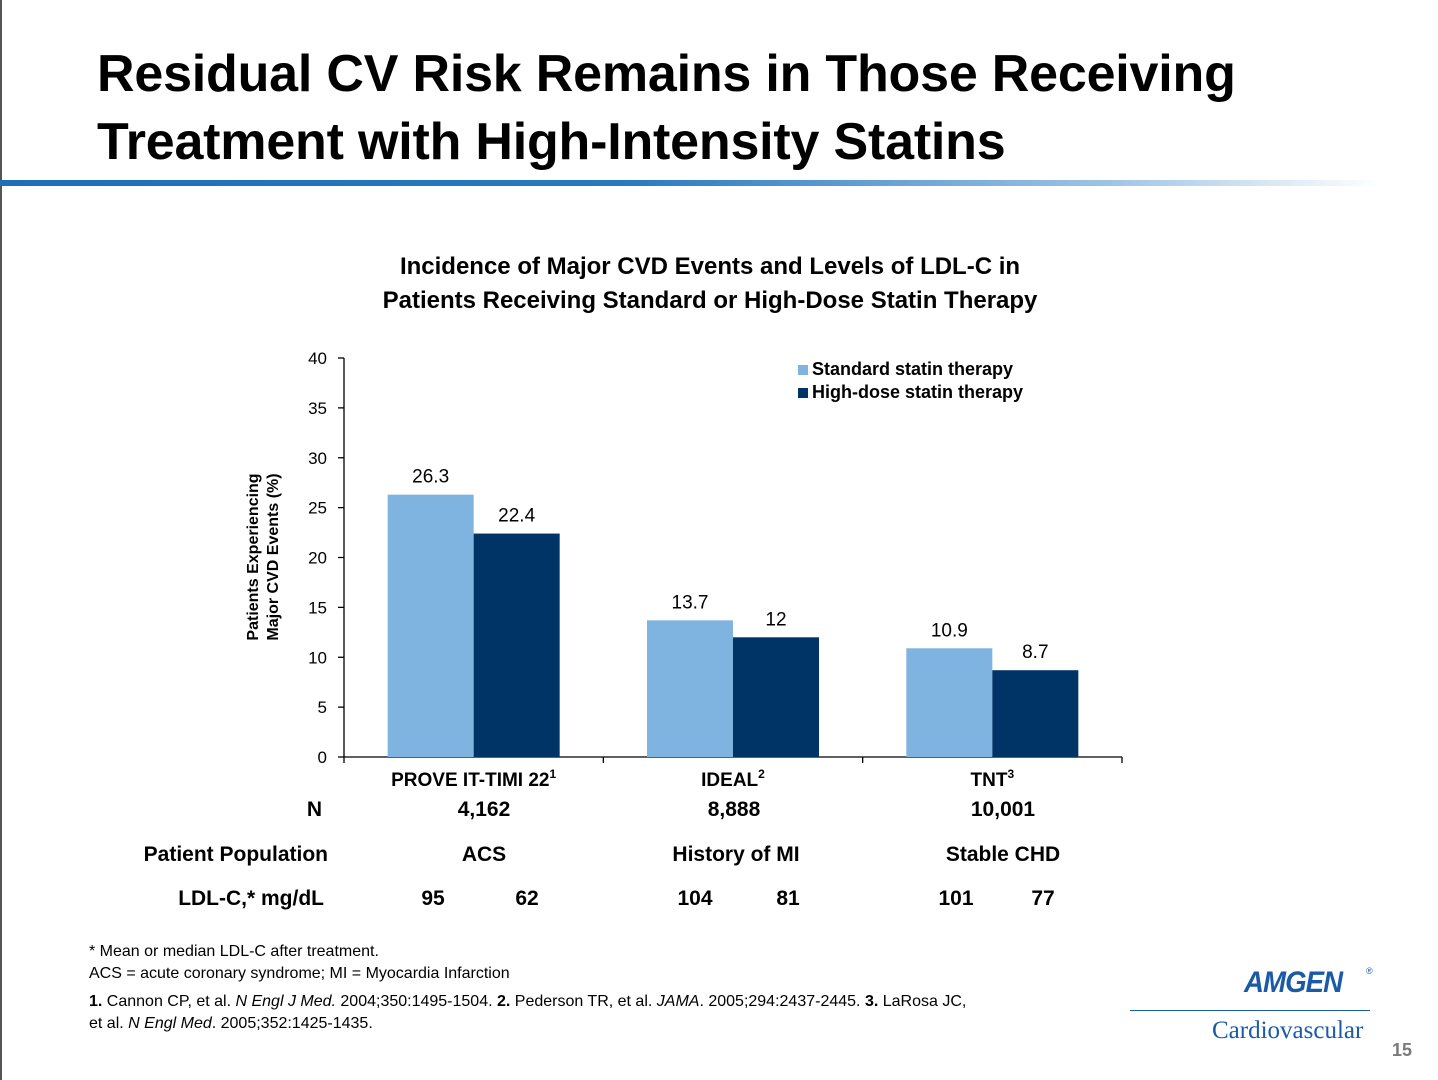  What do you see at coordinates (912, 369) in the screenshot?
I see `legend-label: Standard statin therapy` at bounding box center [912, 369].